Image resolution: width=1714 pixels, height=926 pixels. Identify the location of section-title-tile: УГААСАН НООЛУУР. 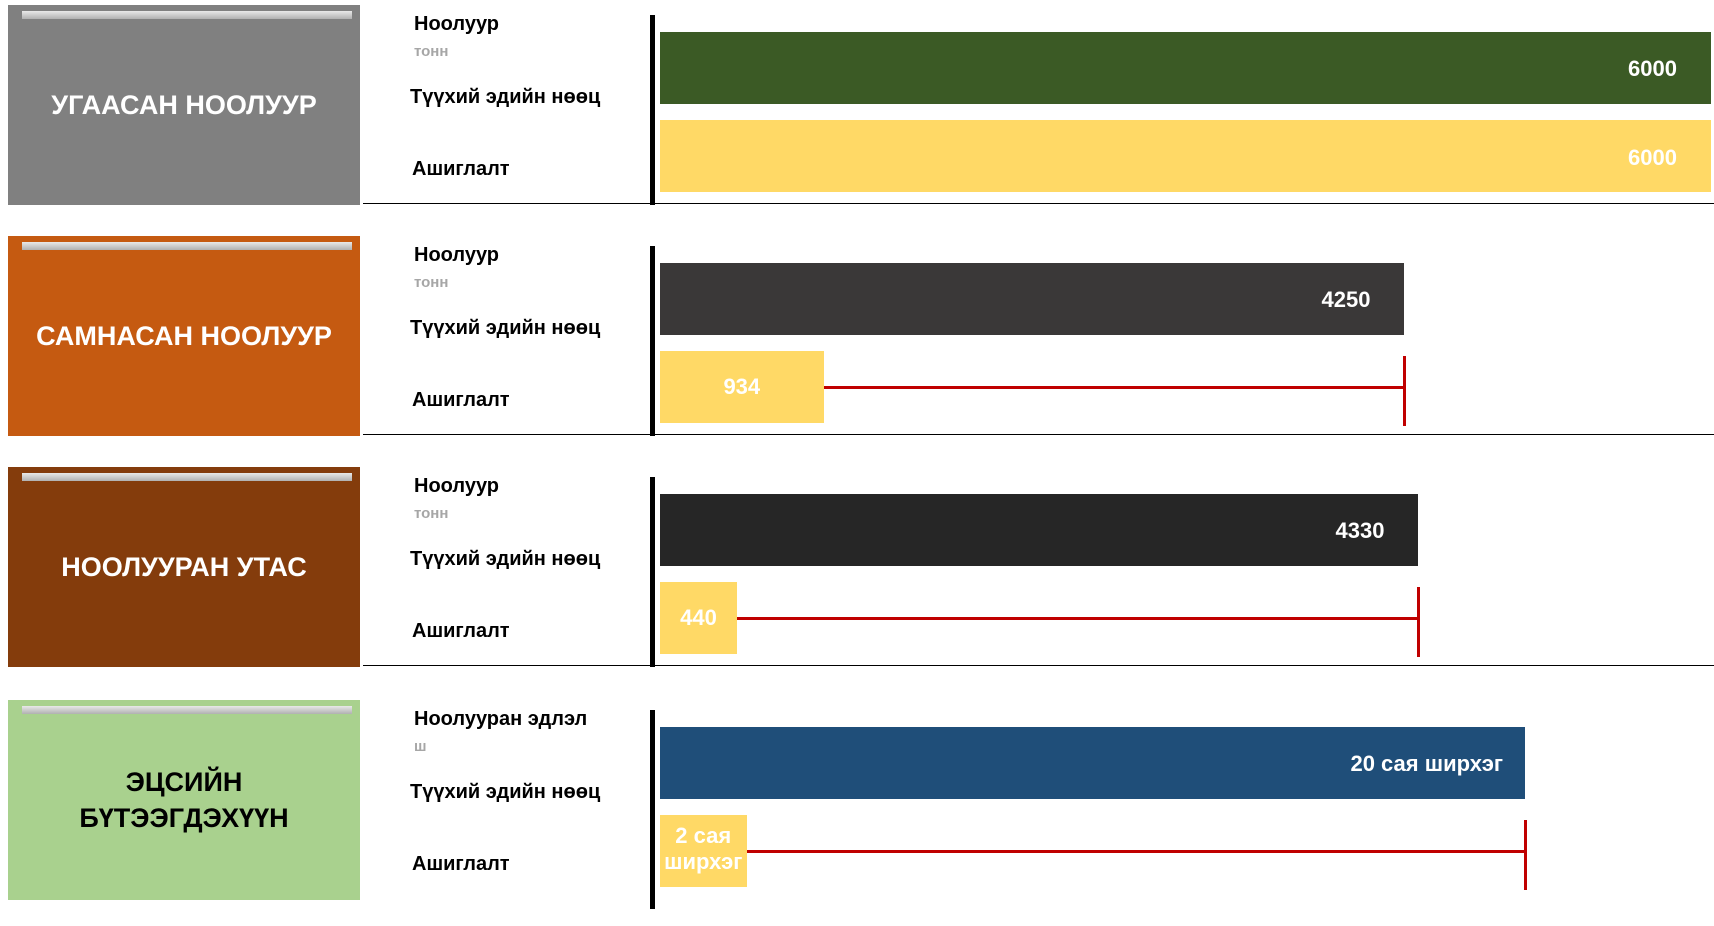
(184, 105).